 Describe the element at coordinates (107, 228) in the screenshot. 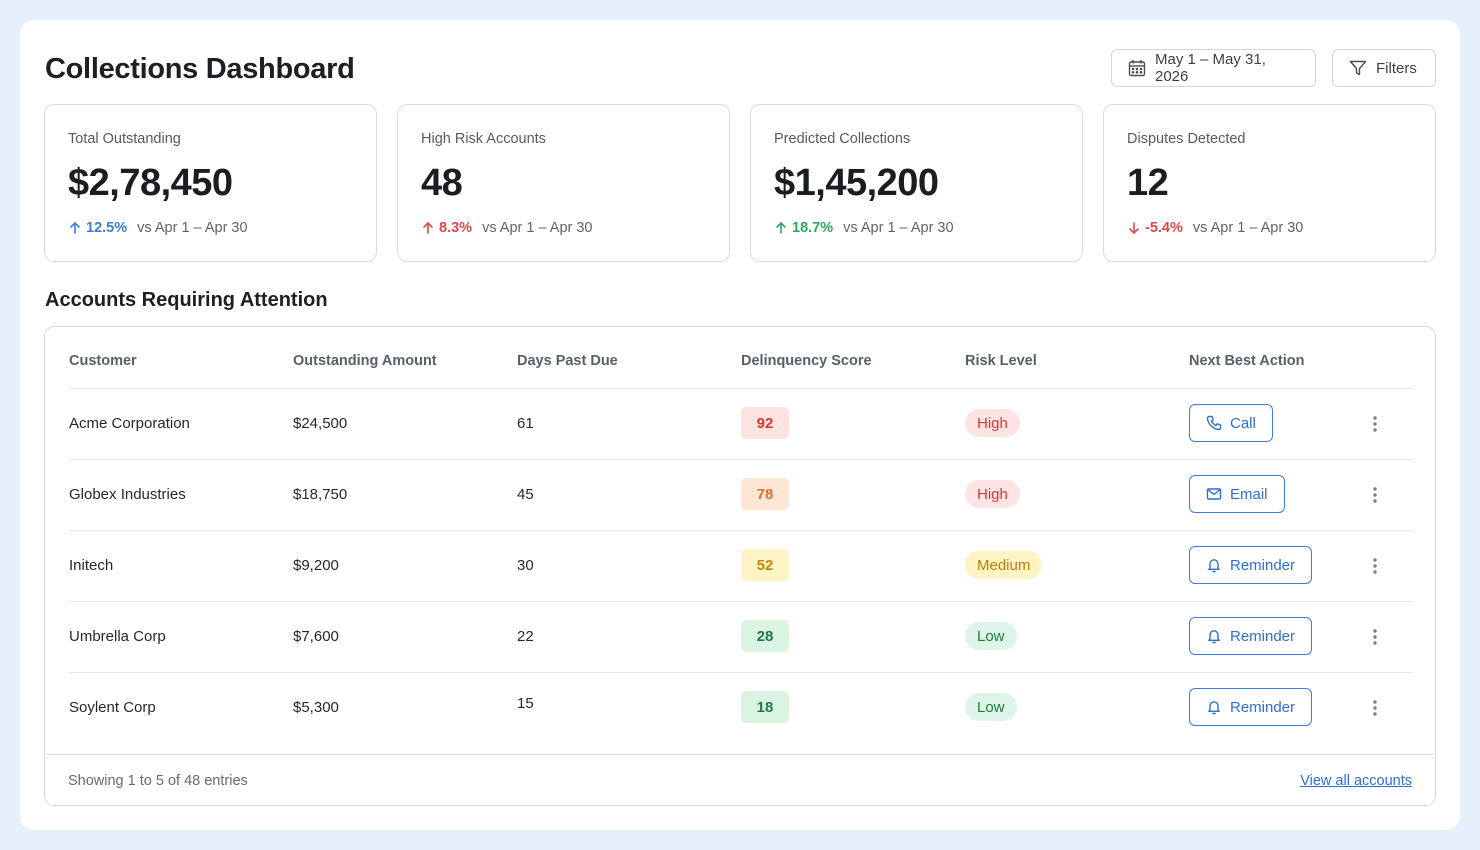

I see `kpi-delta-value: 12.5%` at that location.